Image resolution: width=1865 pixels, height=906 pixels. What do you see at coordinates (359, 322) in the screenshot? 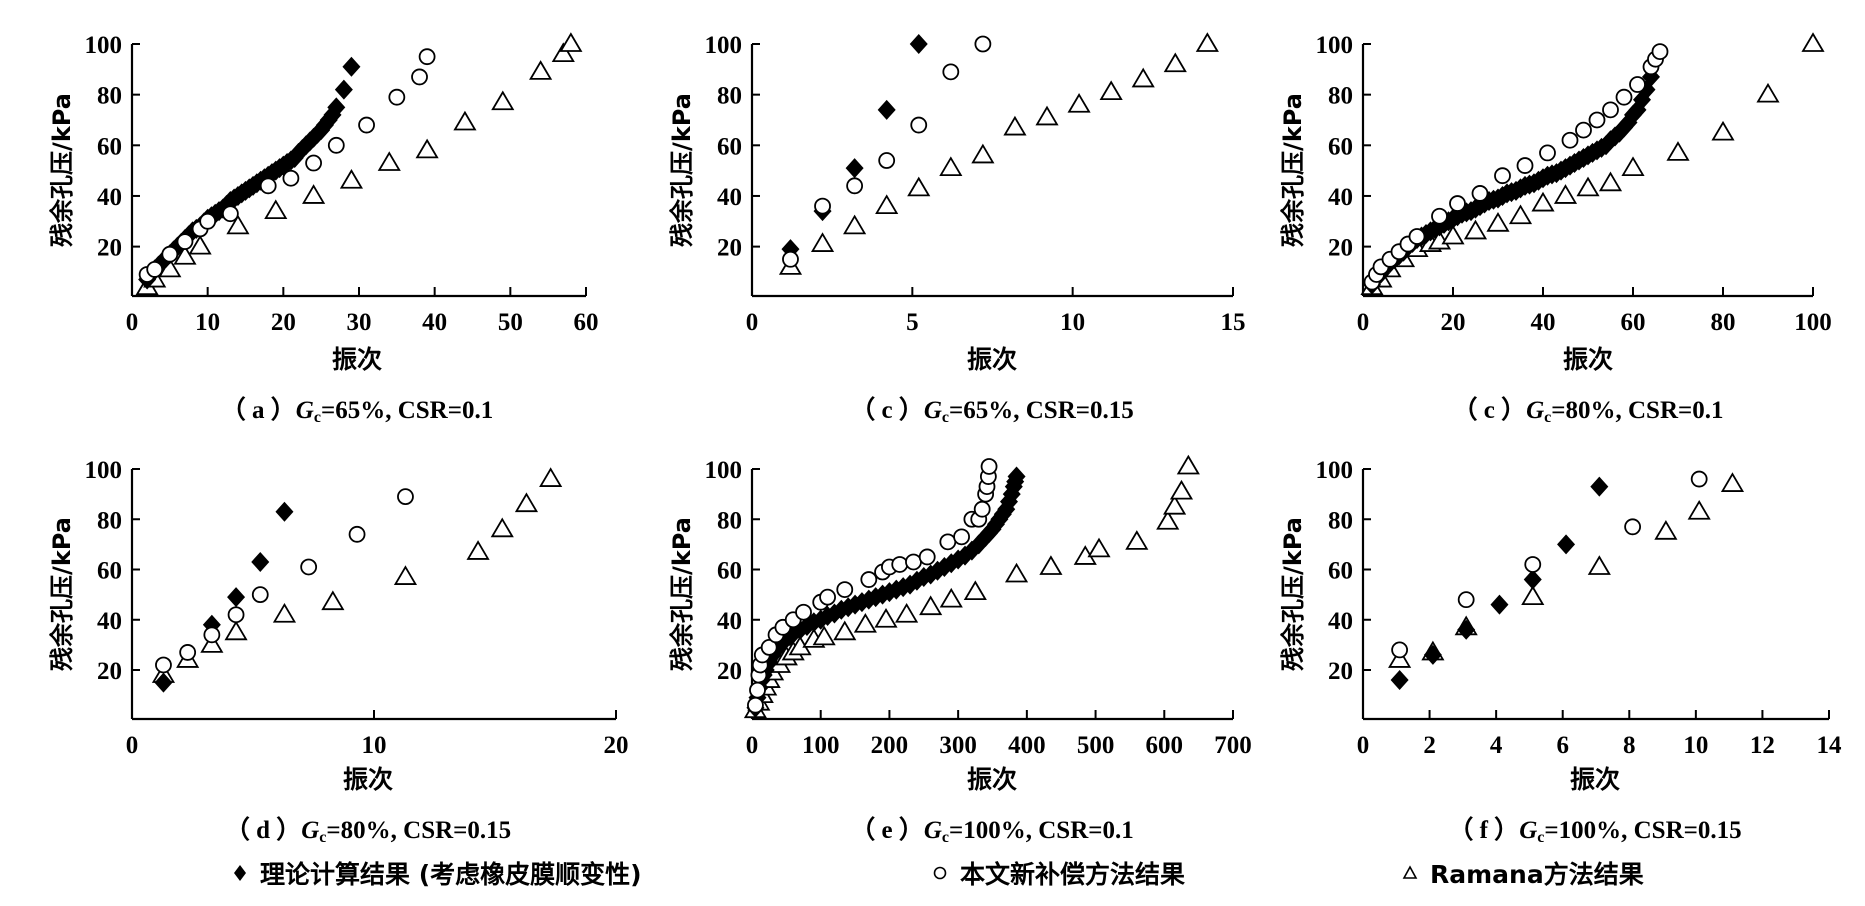
I see `x-tick-label: 30` at bounding box center [359, 322].